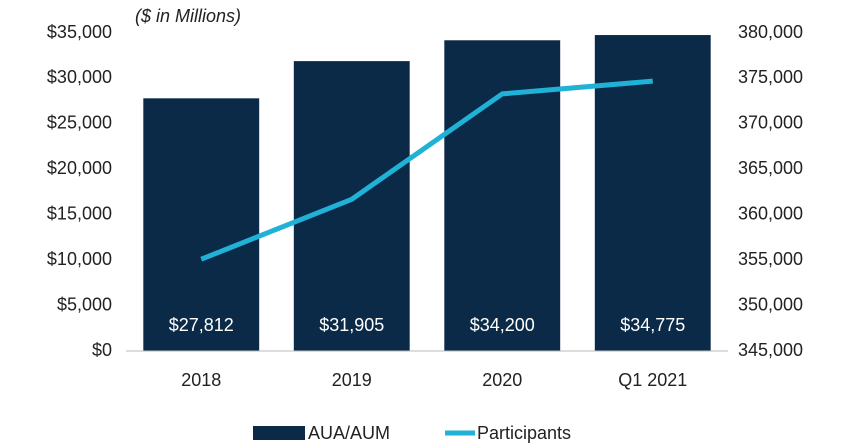 This screenshot has height=448, width=852. What do you see at coordinates (79, 123) in the screenshot?
I see `y-tick-label: $25,000` at bounding box center [79, 123].